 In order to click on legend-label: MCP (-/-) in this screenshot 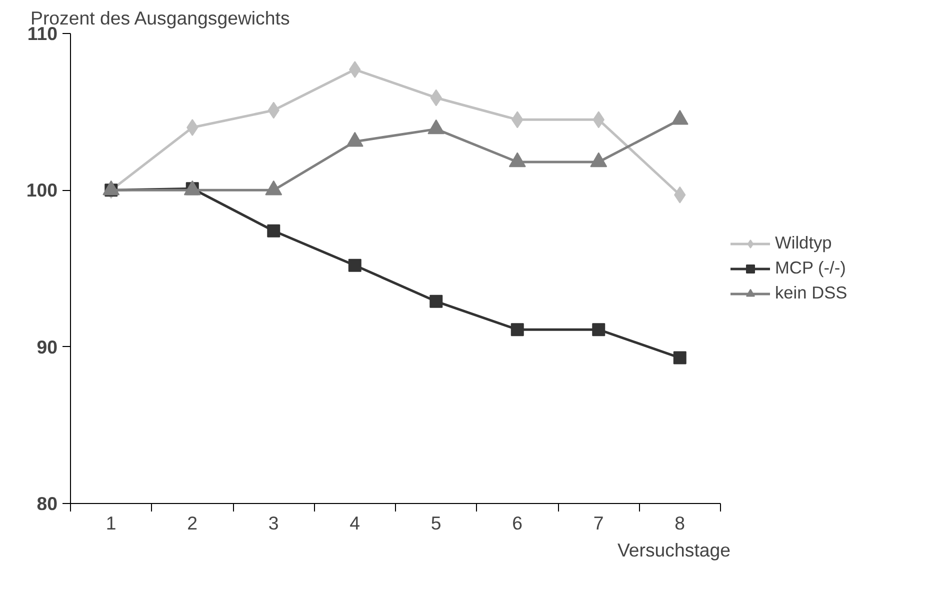, I will do `click(810, 268)`.